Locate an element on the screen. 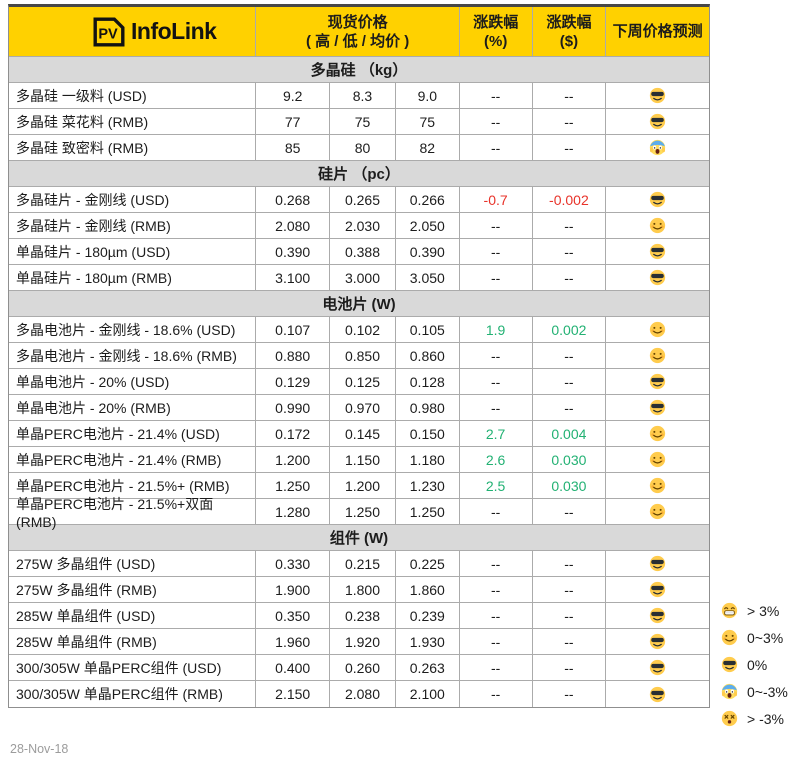 This screenshot has width=810, height=769. product-name-cell: 300/305W 单晶PERC组件 (RMB) is located at coordinates (133, 694).